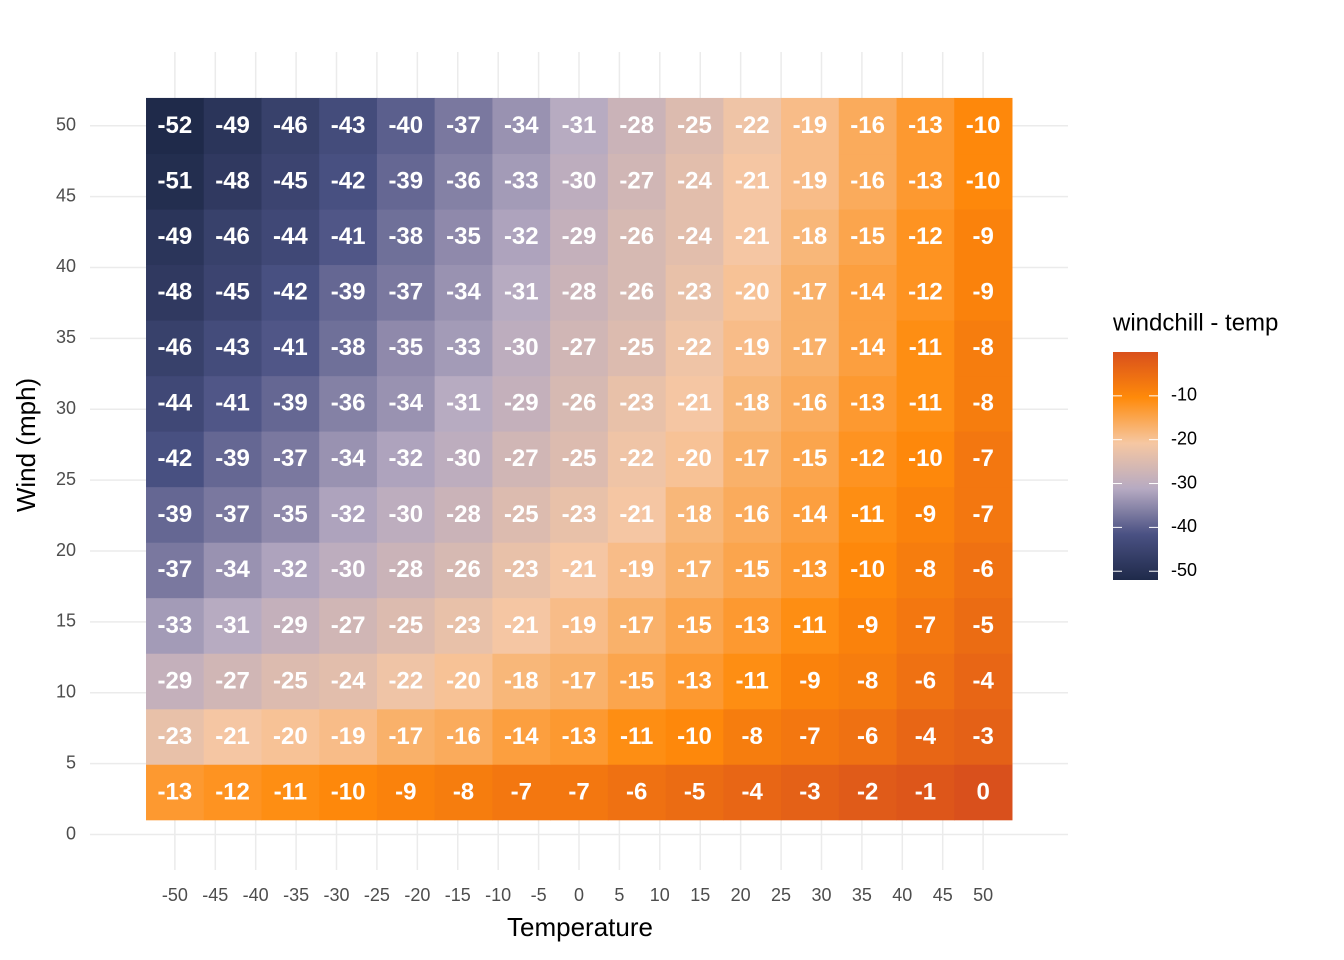  Describe the element at coordinates (636, 680) in the screenshot. I see `cell-label: -15` at that location.